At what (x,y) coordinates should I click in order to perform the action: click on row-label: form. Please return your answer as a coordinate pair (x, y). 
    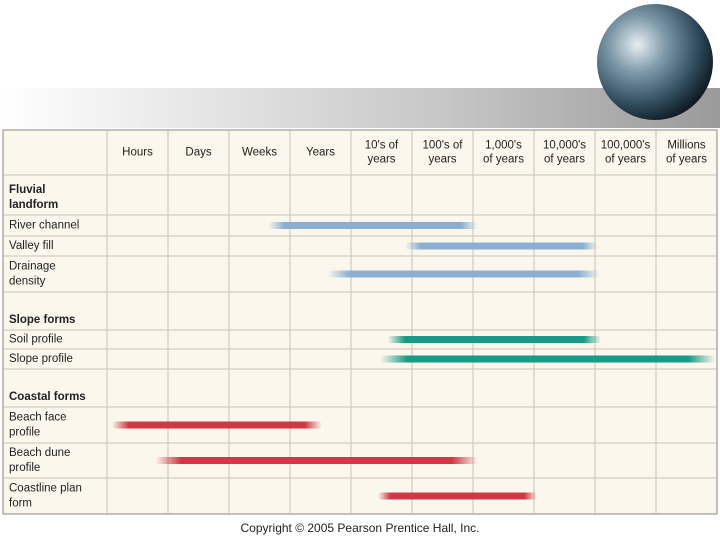
    Looking at the image, I should click on (20, 504).